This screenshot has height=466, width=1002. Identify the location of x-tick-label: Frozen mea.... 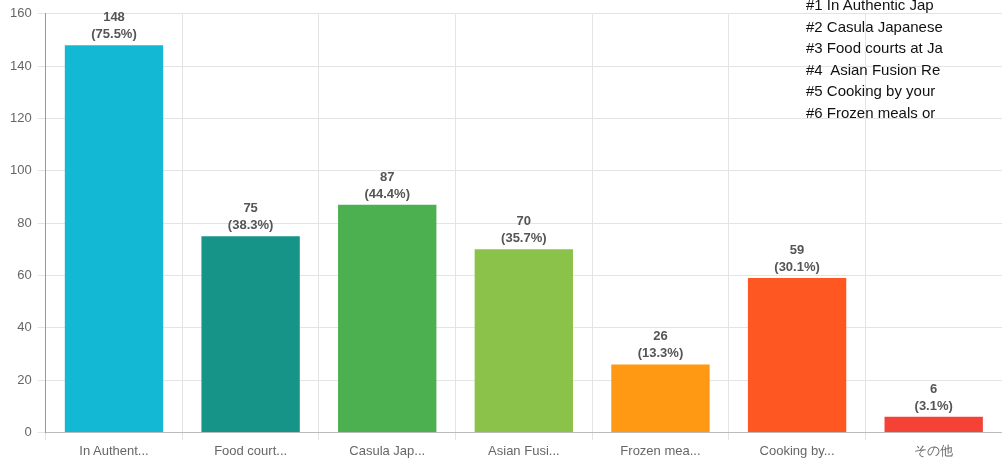
(660, 450).